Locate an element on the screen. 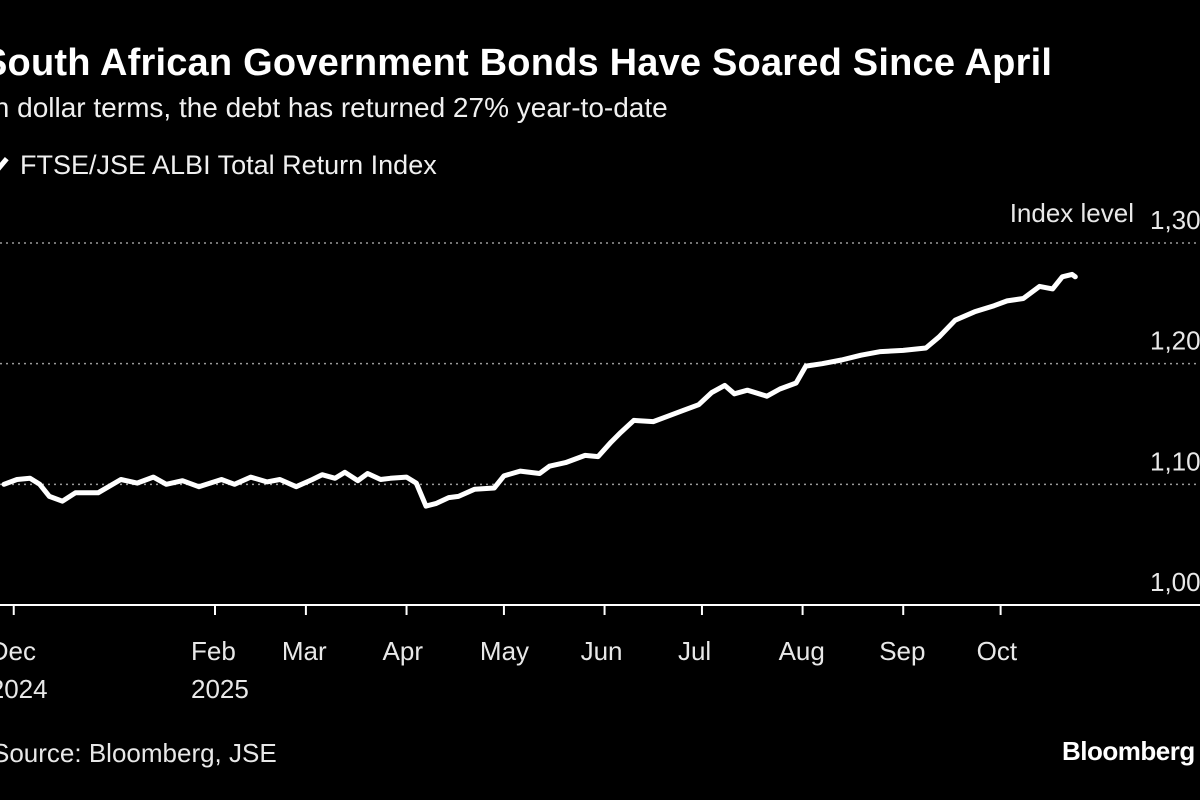  bloomberg-logo: Bloomberg is located at coordinates (1128, 751).